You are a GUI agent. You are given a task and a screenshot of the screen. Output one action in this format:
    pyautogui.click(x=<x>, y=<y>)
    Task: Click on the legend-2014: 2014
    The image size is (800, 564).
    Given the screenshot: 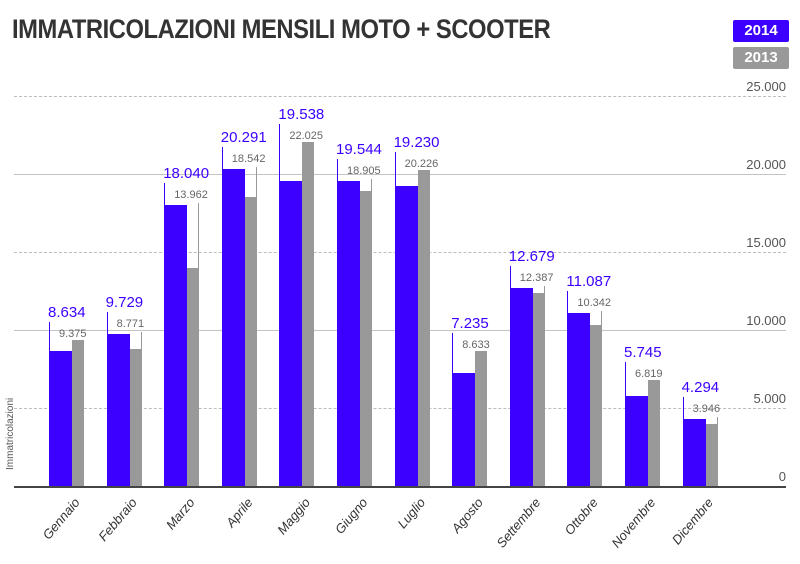 What is the action you would take?
    pyautogui.click(x=761, y=31)
    